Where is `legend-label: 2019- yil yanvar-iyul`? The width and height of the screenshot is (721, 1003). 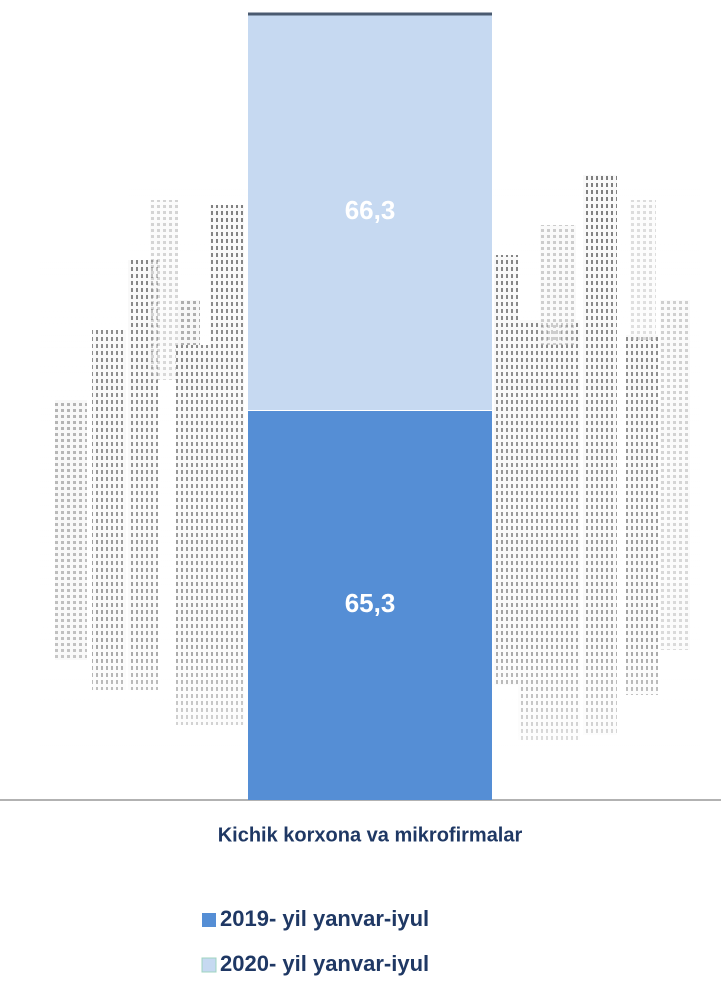 legend-label: 2019- yil yanvar-iyul is located at coordinates (324, 918).